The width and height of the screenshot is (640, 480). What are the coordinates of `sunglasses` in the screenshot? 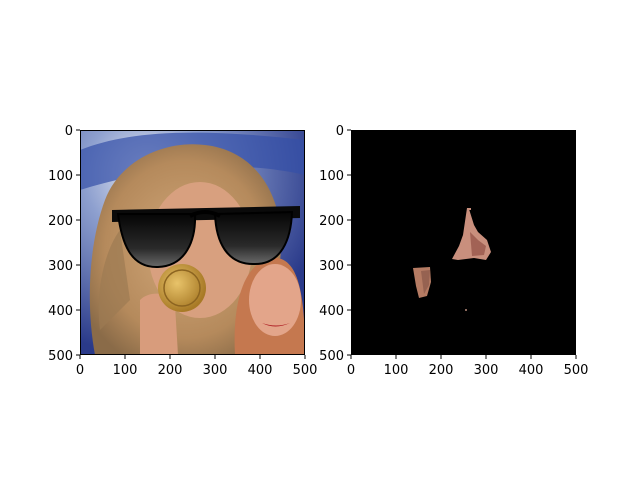 It's located at (206, 237).